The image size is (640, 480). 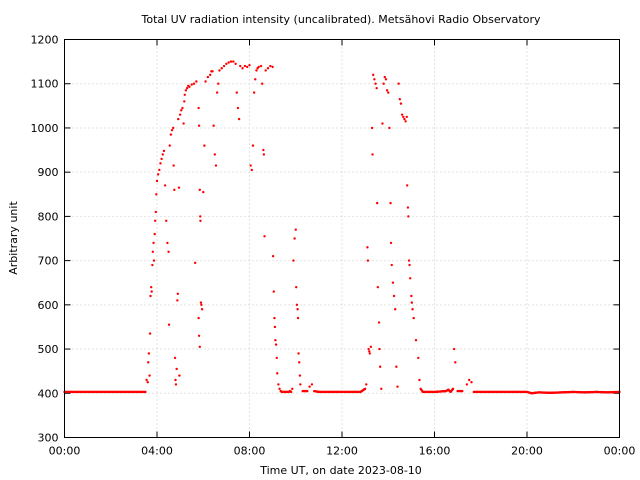 I want to click on y-tick-label: 400, so click(x=48, y=393).